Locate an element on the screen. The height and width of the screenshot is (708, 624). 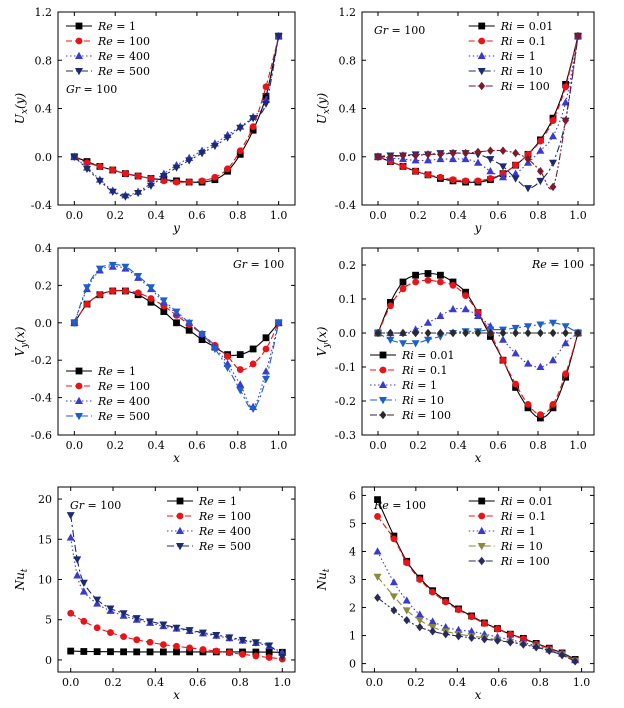
legend-item: Ri = 0.01 is located at coordinates (511, 26).